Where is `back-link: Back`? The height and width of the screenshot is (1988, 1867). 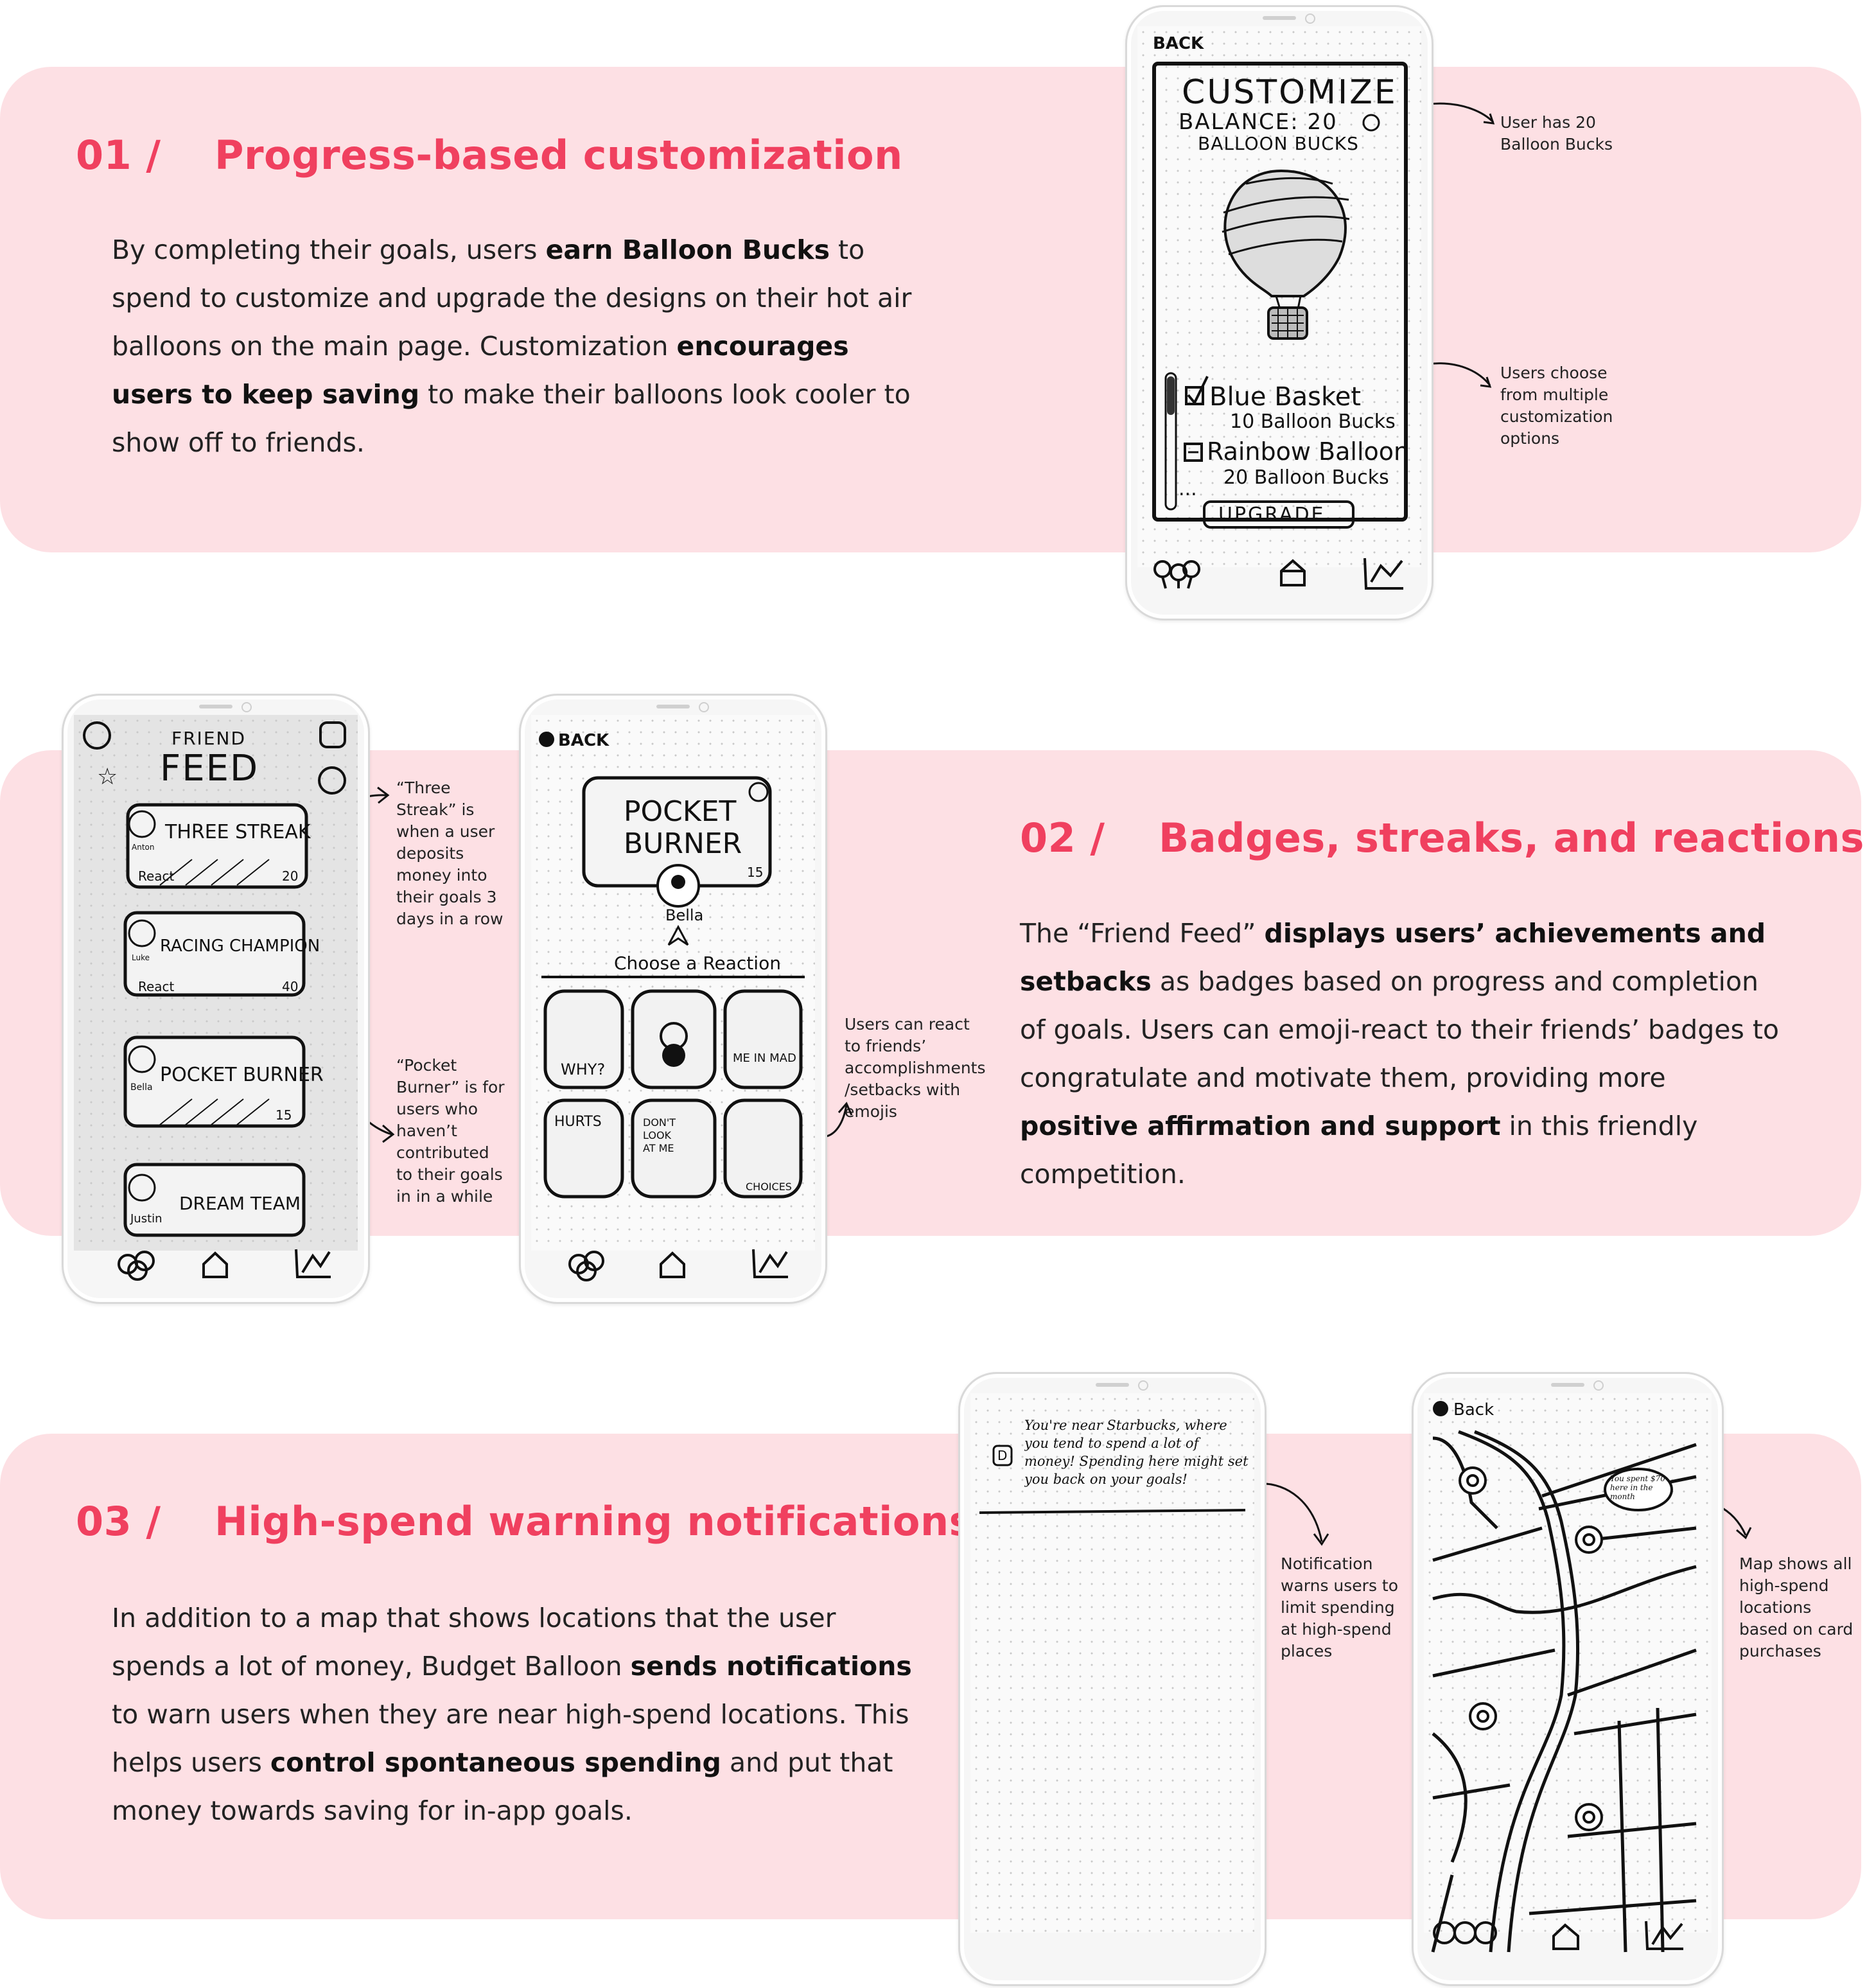
back-link: Back is located at coordinates (1473, 1410).